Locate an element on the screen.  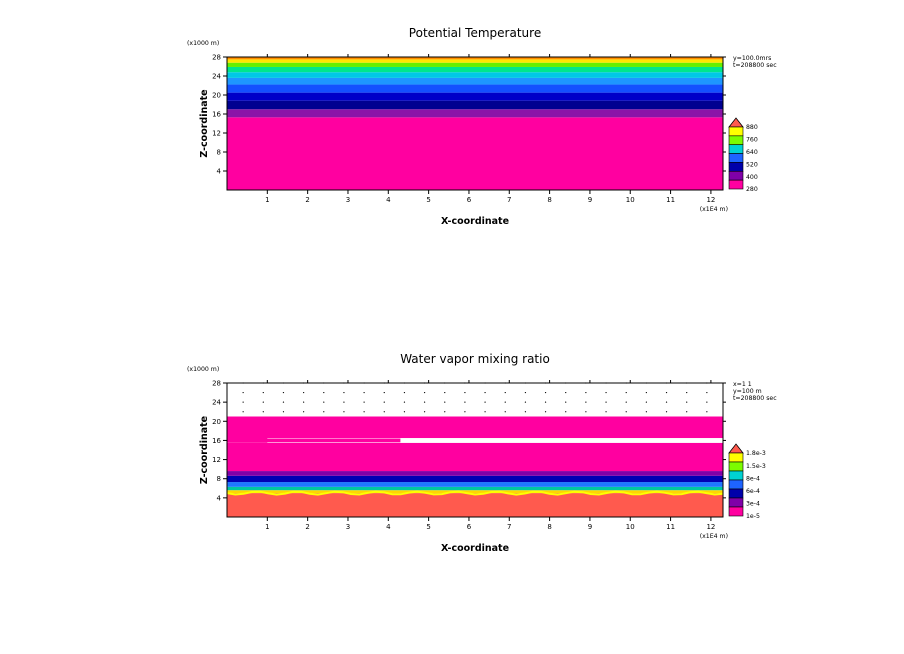
y-axis-label: Z-coordinate is located at coordinates (204, 123).